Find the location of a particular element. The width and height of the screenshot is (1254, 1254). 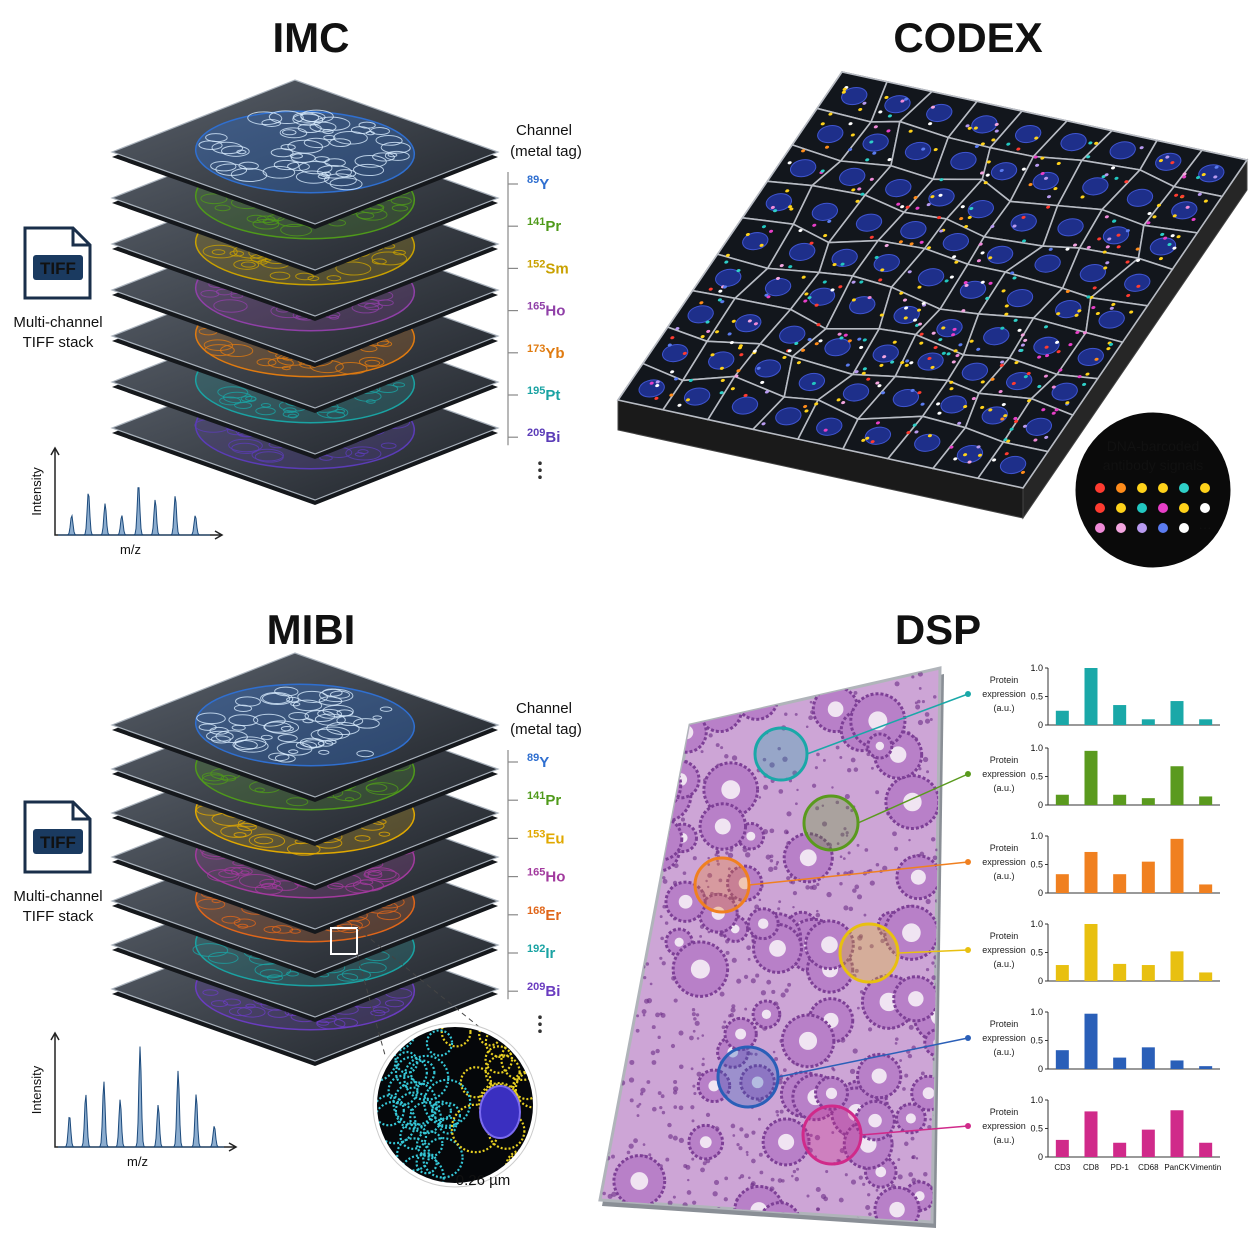

channel-element: Er is located at coordinates (553, 915).